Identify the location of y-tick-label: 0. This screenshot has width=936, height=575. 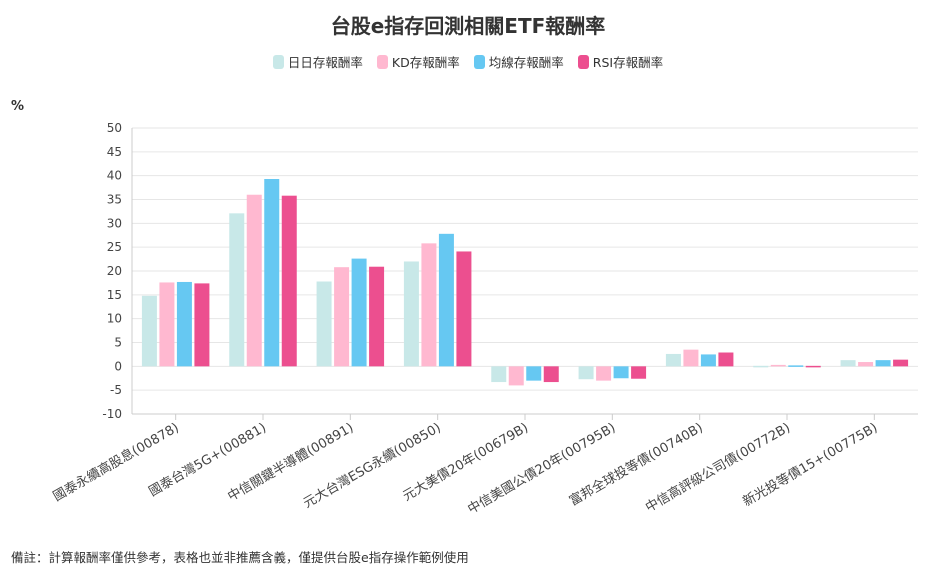
(118, 366).